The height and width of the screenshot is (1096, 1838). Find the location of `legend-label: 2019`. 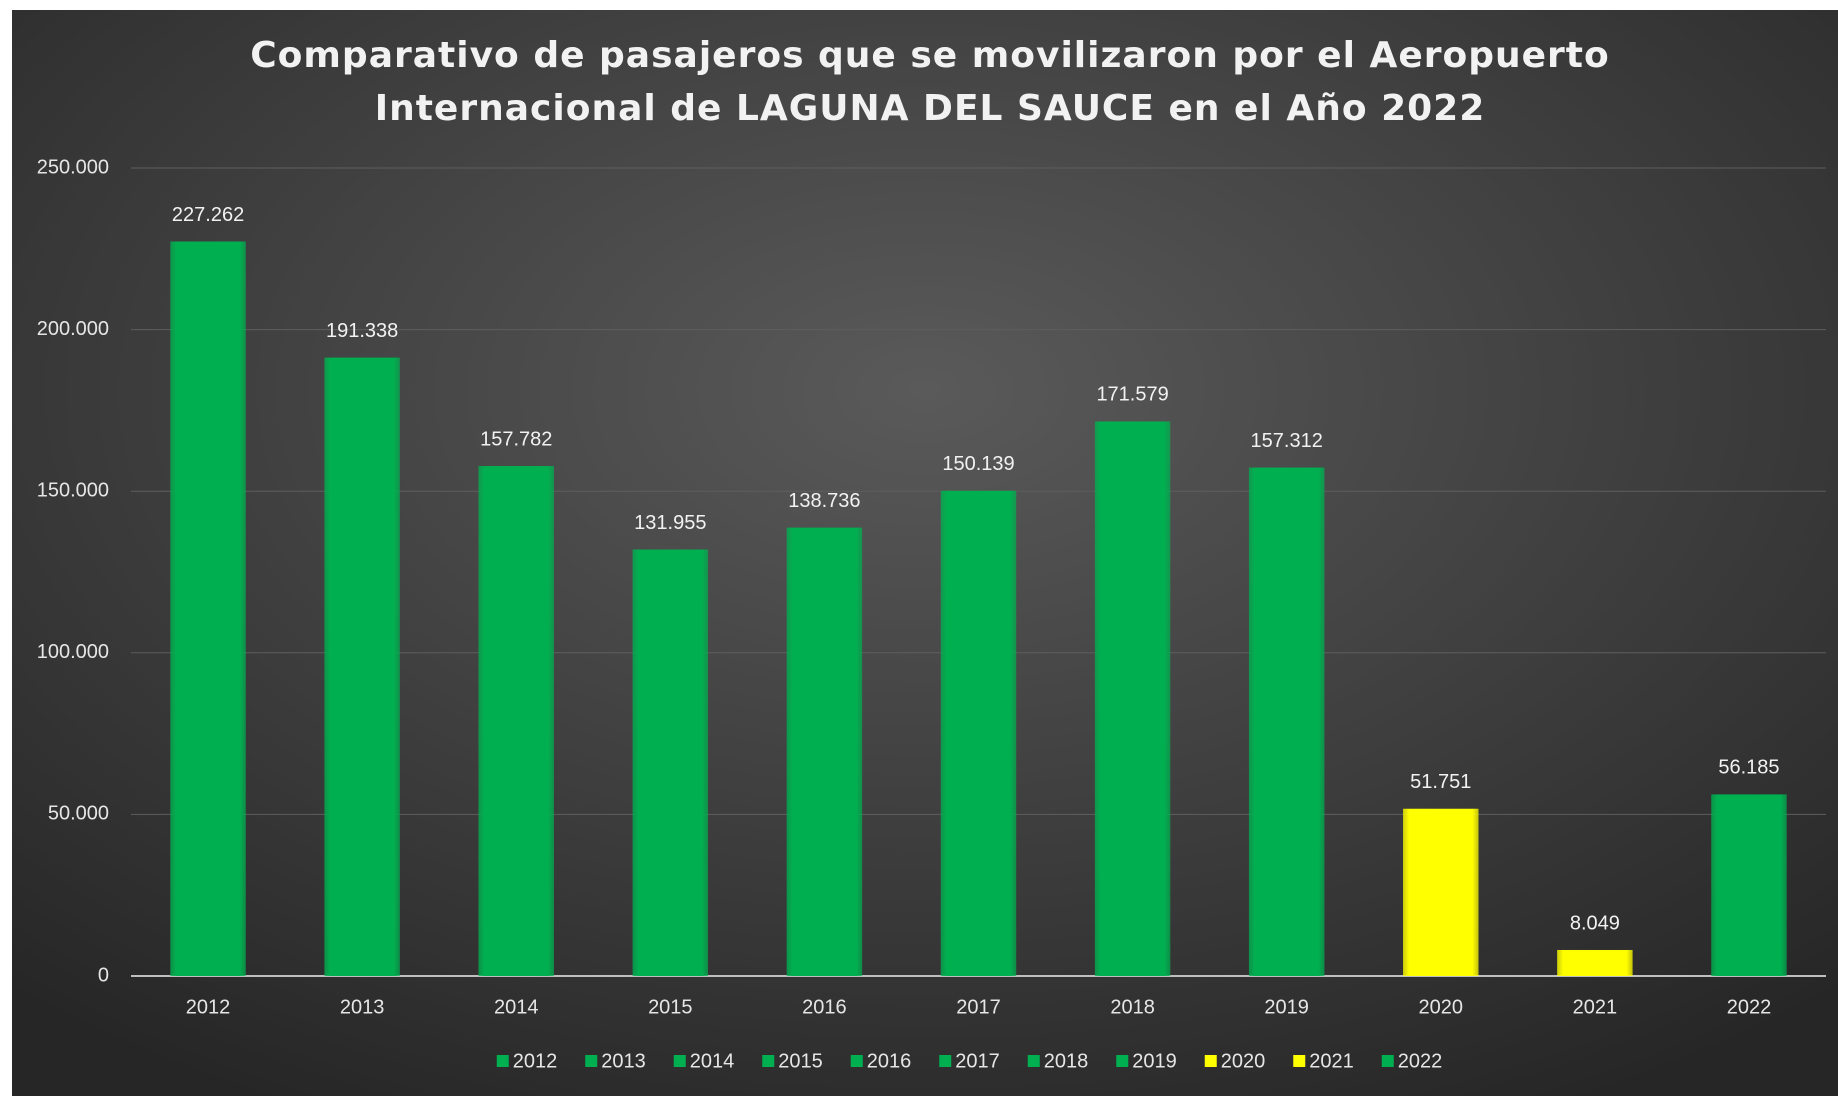

legend-label: 2019 is located at coordinates (1154, 1061).